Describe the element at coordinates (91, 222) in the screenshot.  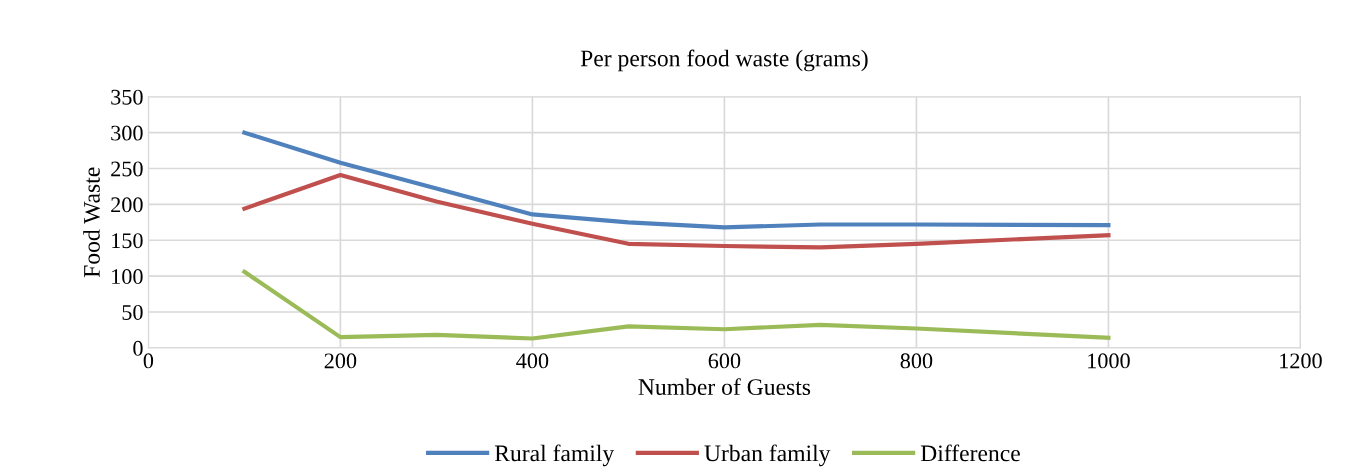
I see `y-axis-title: Food Waste` at that location.